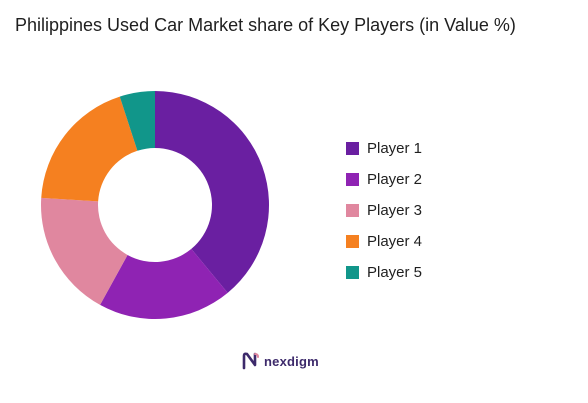 The width and height of the screenshot is (588, 403). I want to click on legend-label: Player 2, so click(395, 179).